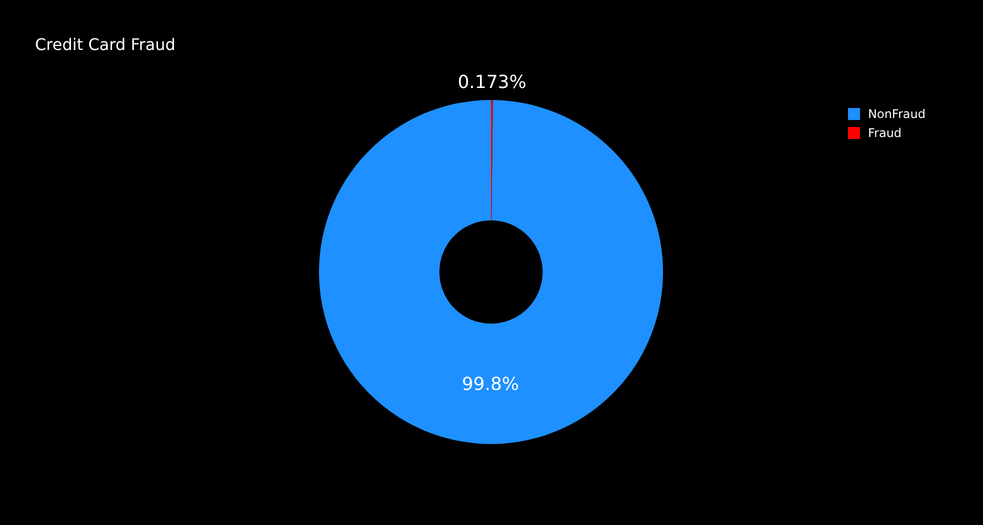  What do you see at coordinates (490, 385) in the screenshot?
I see `data-label: 99.8%` at bounding box center [490, 385].